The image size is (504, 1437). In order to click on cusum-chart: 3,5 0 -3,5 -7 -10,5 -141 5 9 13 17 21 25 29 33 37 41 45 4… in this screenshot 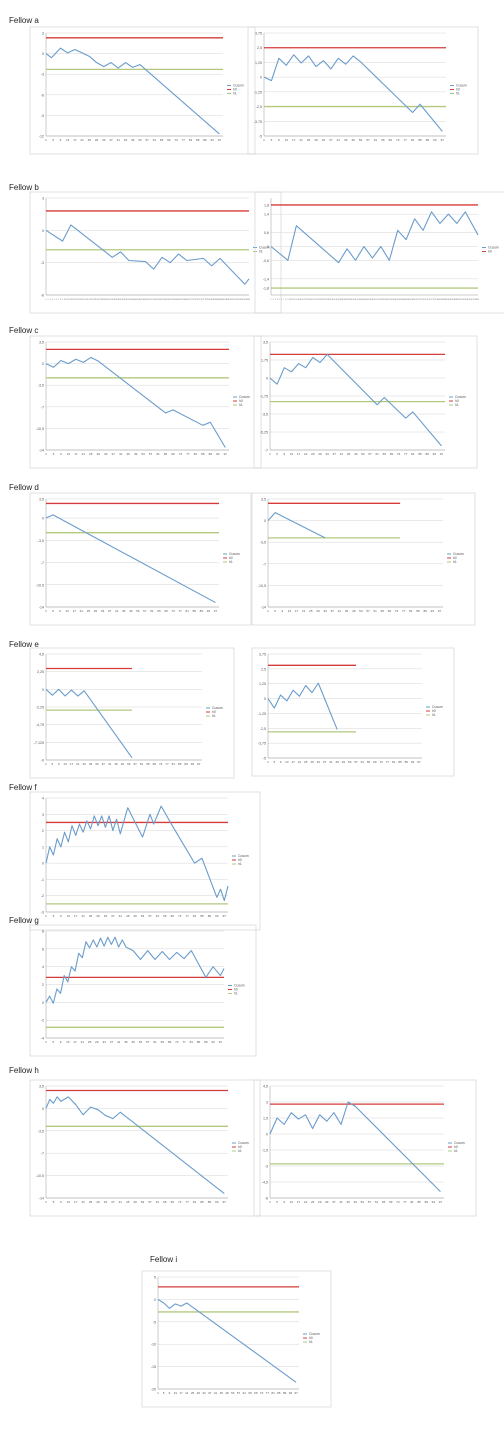, I will do `click(145, 402)`.